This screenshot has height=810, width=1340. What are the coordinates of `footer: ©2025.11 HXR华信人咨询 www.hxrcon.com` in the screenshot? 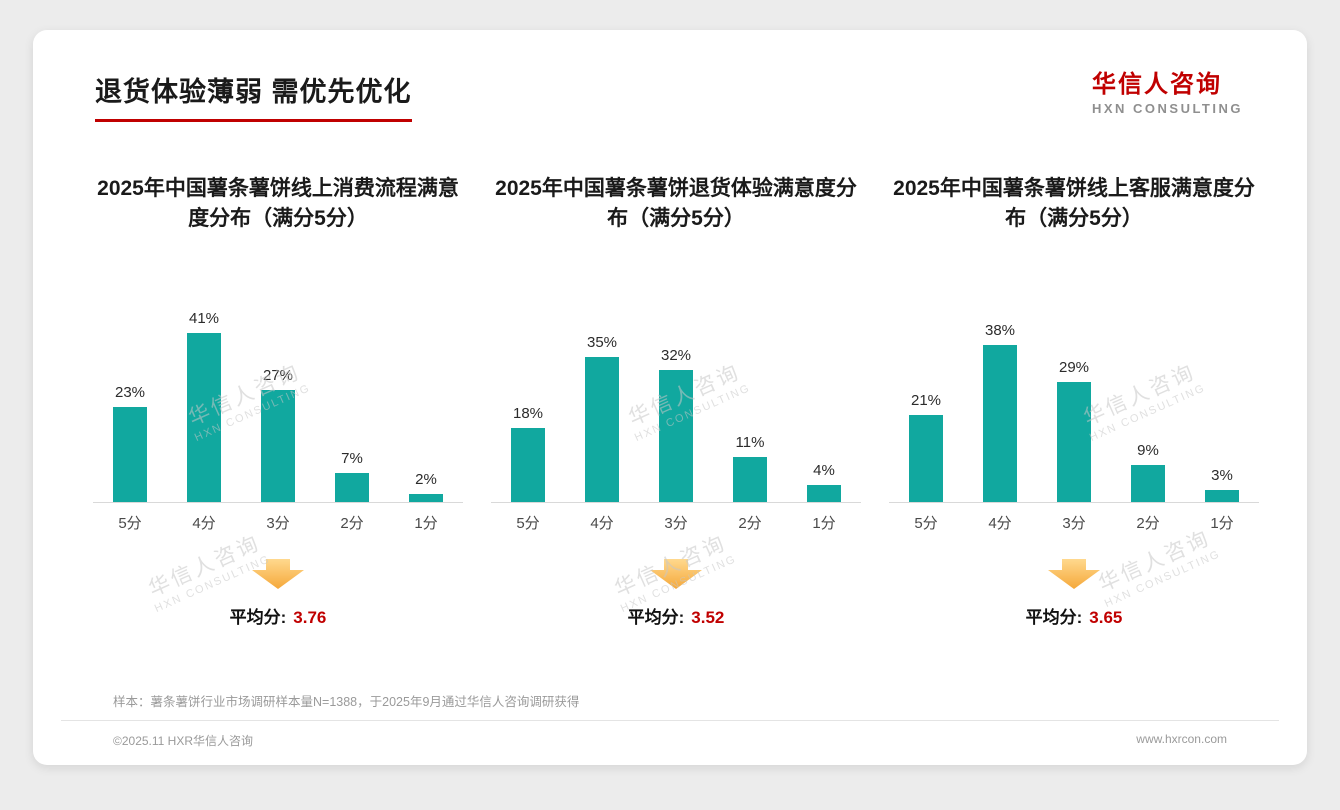 It's located at (670, 742).